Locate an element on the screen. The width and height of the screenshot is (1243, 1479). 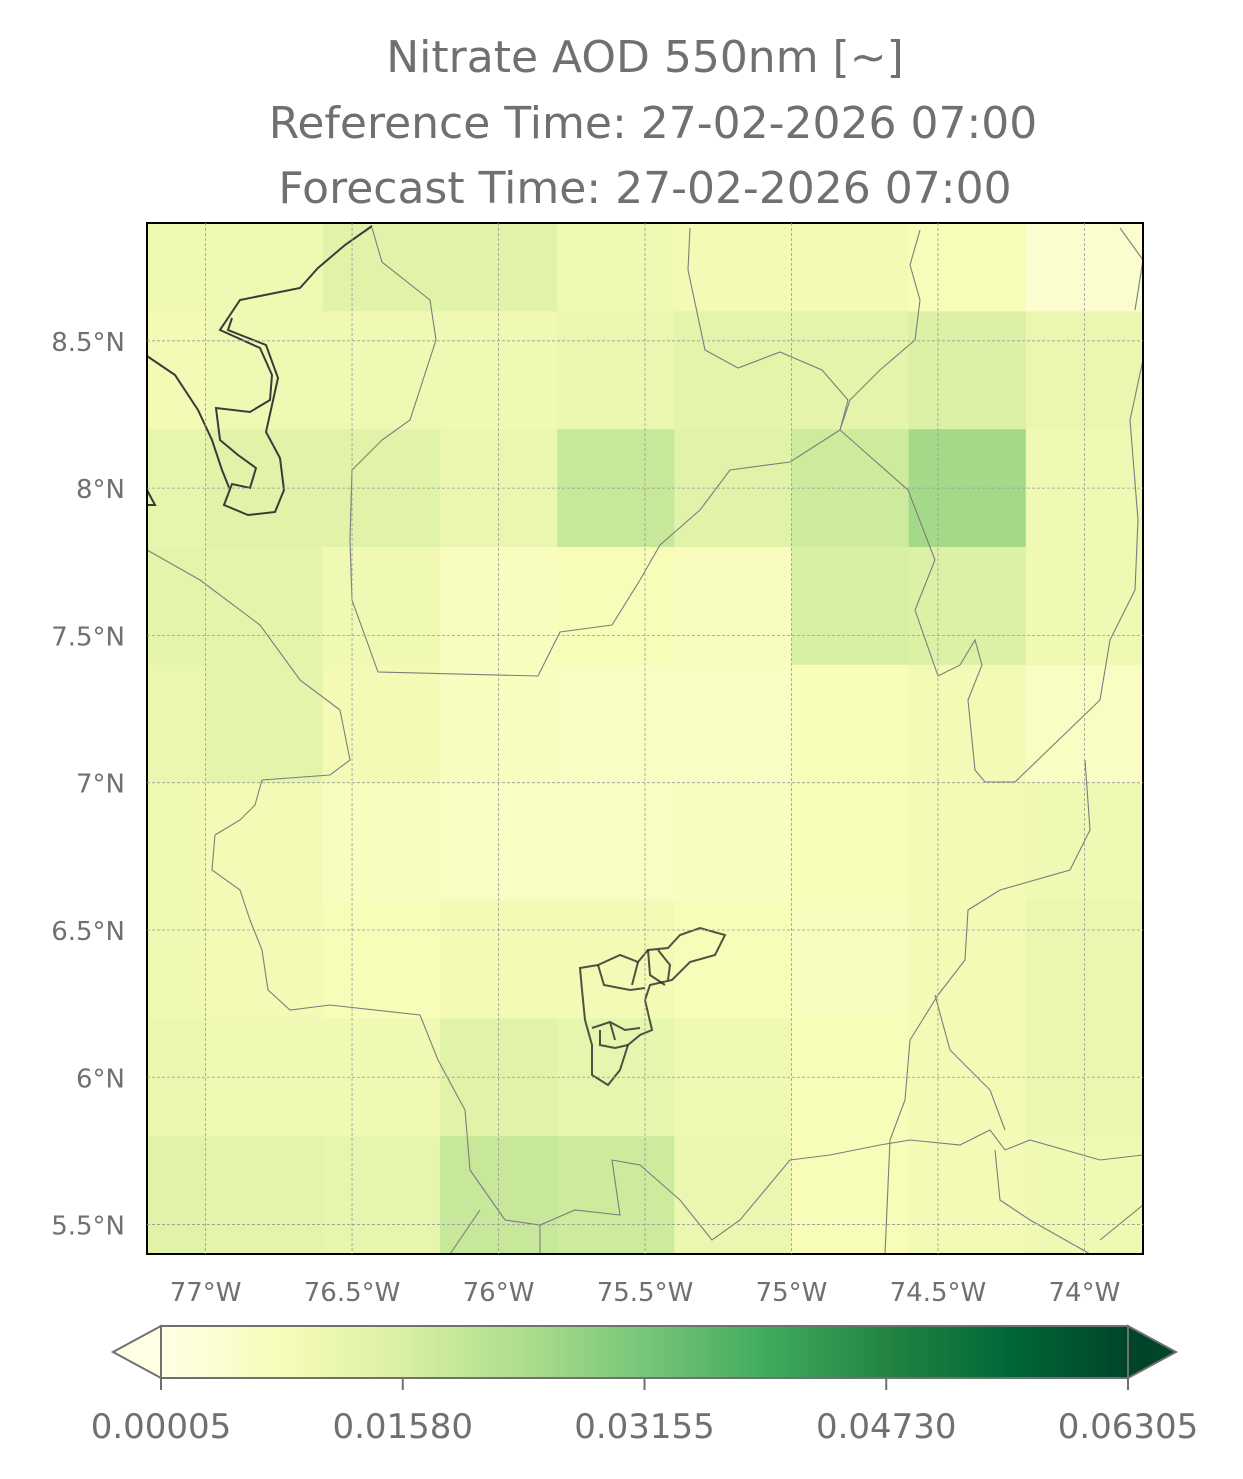
municipalities is located at coordinates (652, 1006).